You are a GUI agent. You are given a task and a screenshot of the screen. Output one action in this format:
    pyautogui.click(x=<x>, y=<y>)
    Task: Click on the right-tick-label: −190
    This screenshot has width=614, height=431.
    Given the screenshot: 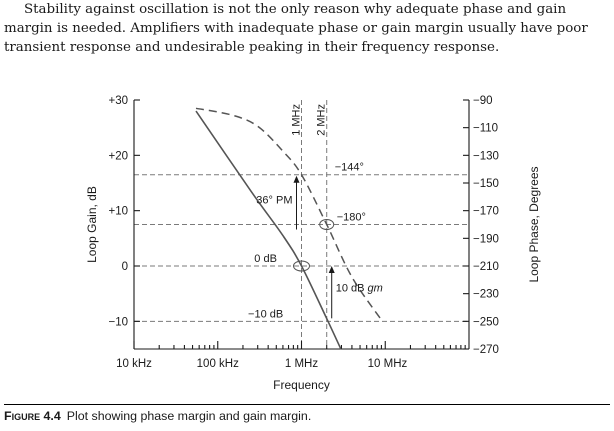 What is the action you would take?
    pyautogui.click(x=486, y=239)
    